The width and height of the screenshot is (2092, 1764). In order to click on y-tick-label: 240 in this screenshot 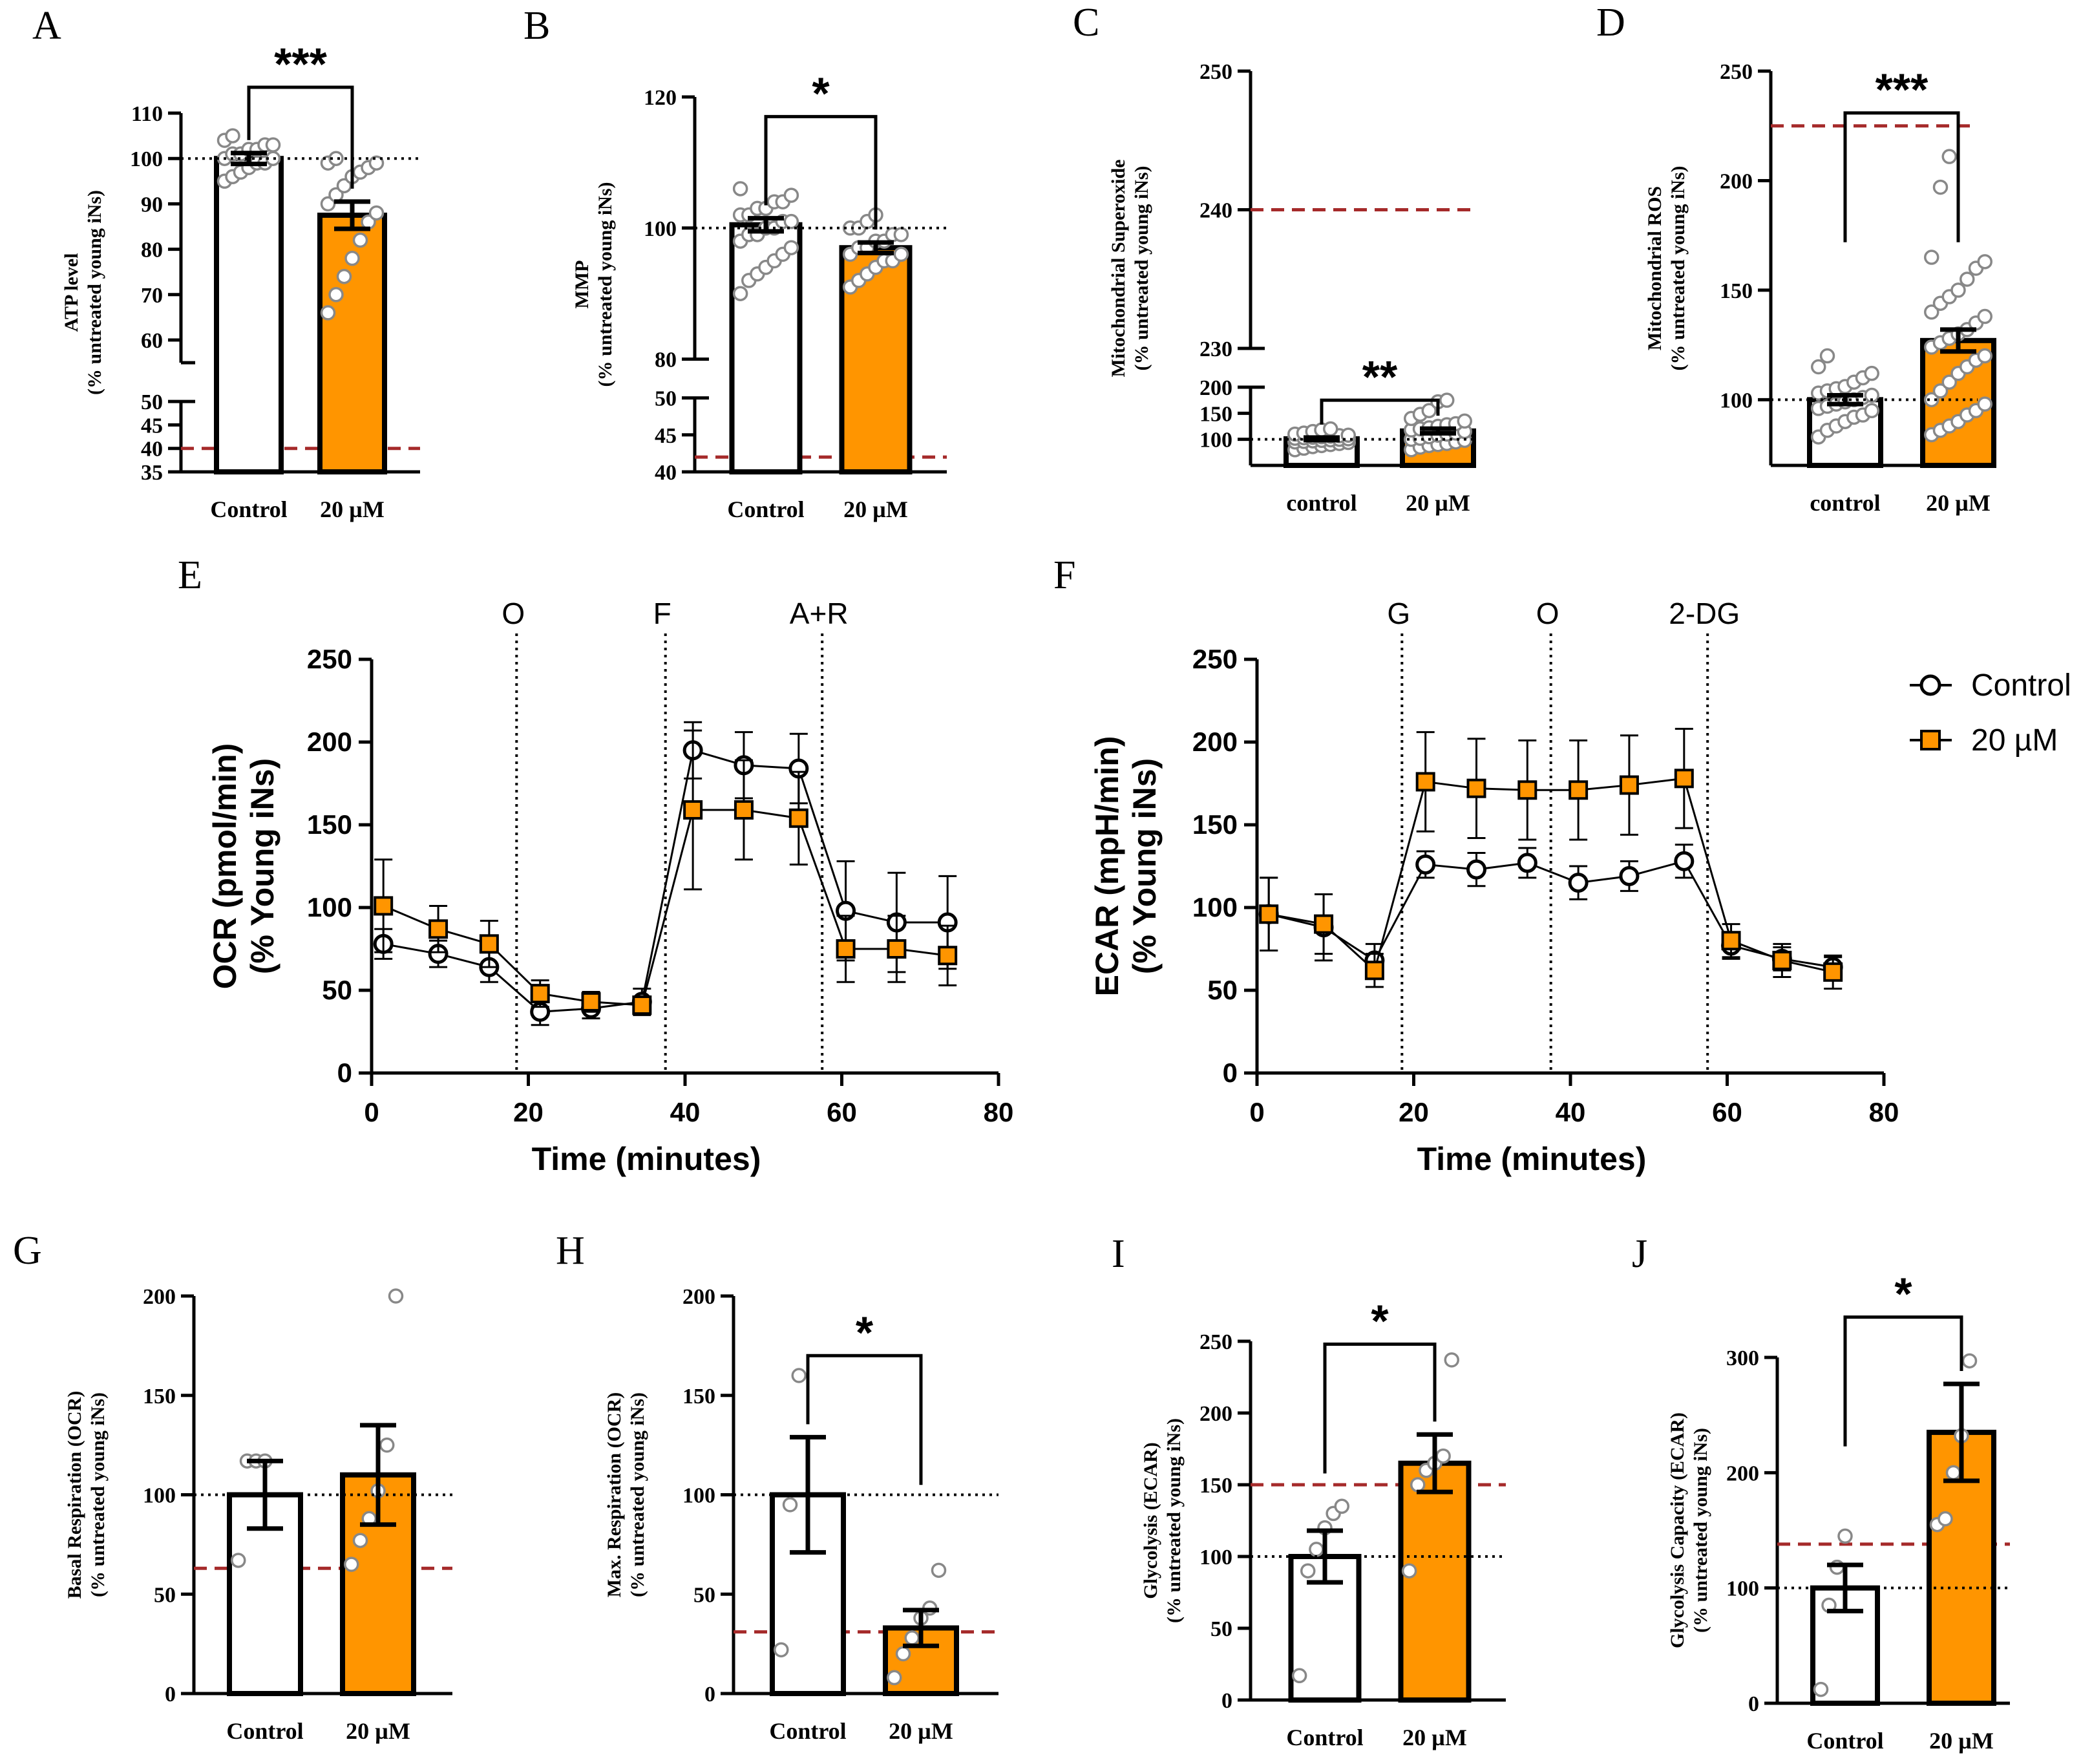, I will do `click(1215, 211)`.